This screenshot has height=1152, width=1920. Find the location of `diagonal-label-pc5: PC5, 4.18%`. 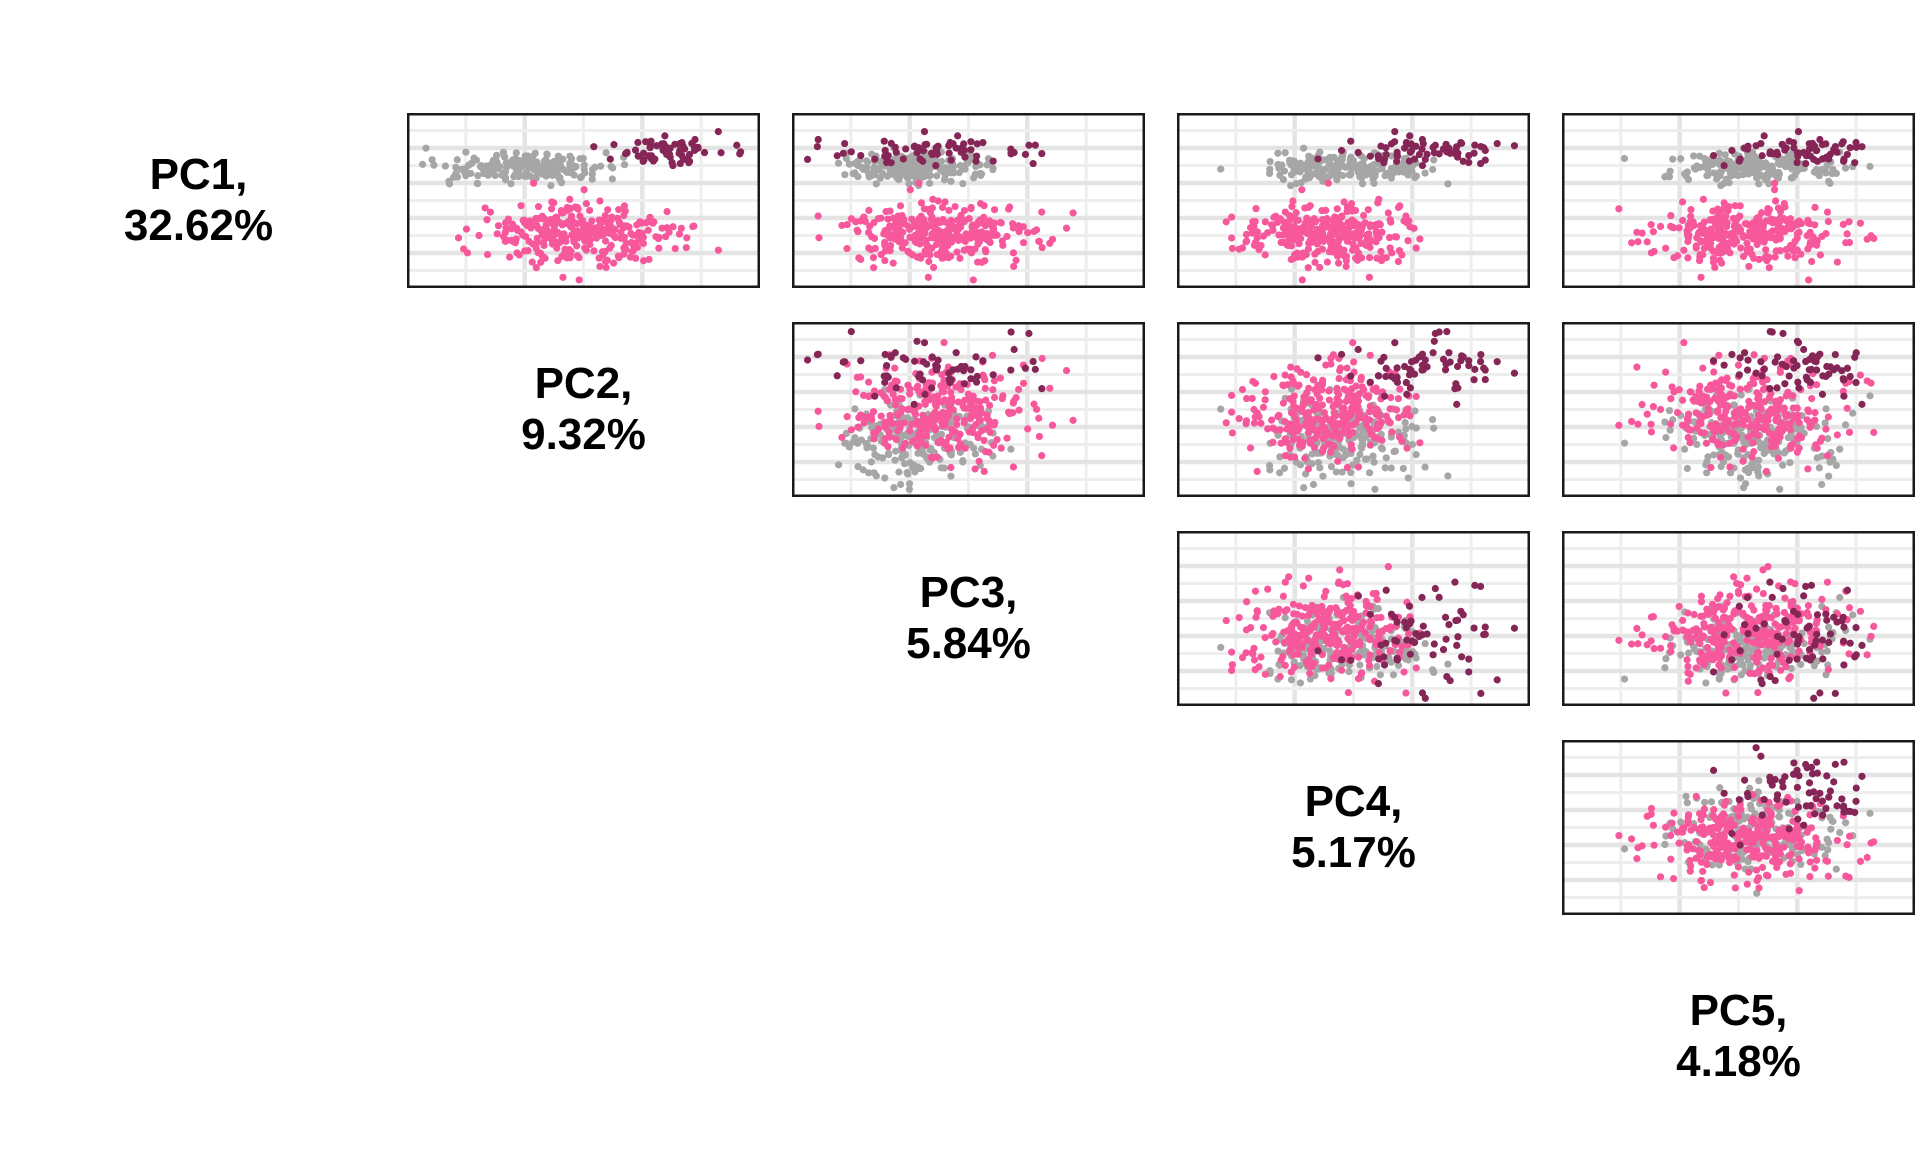

diagonal-label-pc5: PC5, 4.18% is located at coordinates (1738, 1036).